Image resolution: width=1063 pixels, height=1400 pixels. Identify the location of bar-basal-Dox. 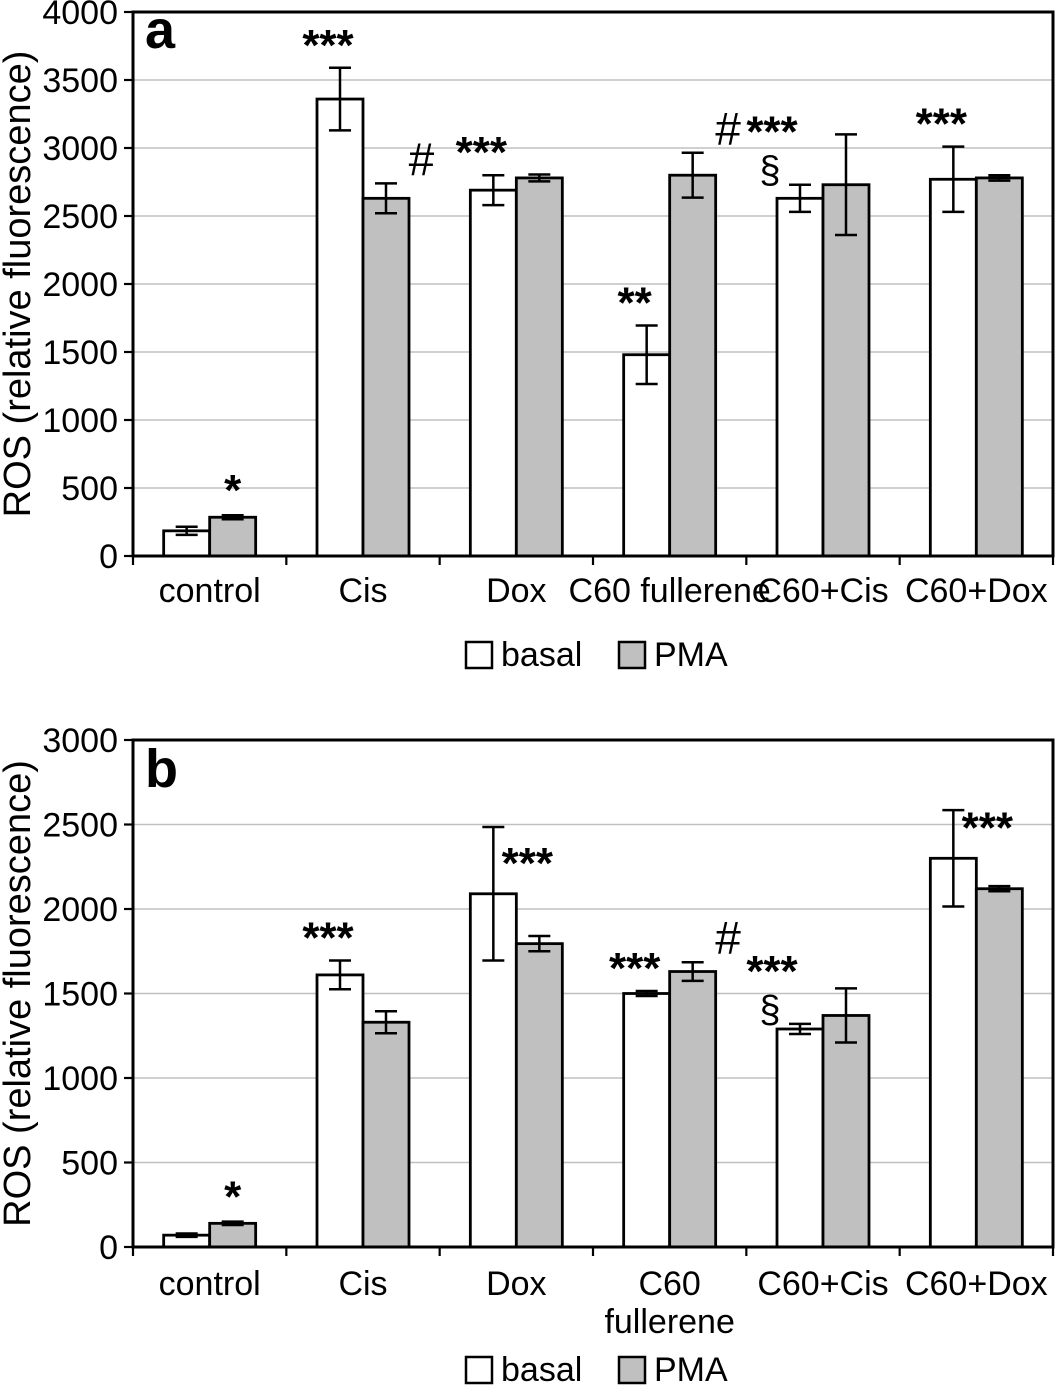
(493, 373).